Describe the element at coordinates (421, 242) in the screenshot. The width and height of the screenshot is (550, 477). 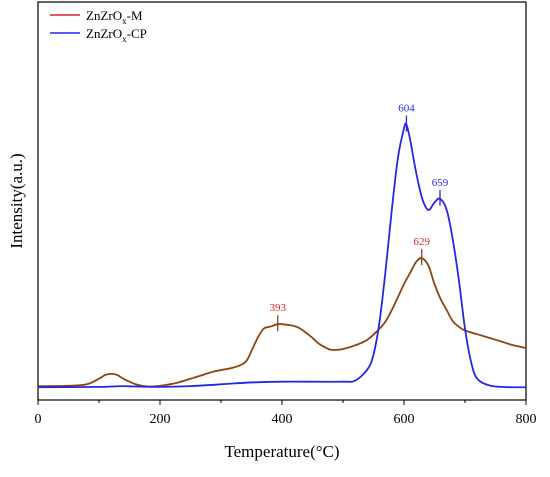
I see `peak-label-629: 629` at that location.